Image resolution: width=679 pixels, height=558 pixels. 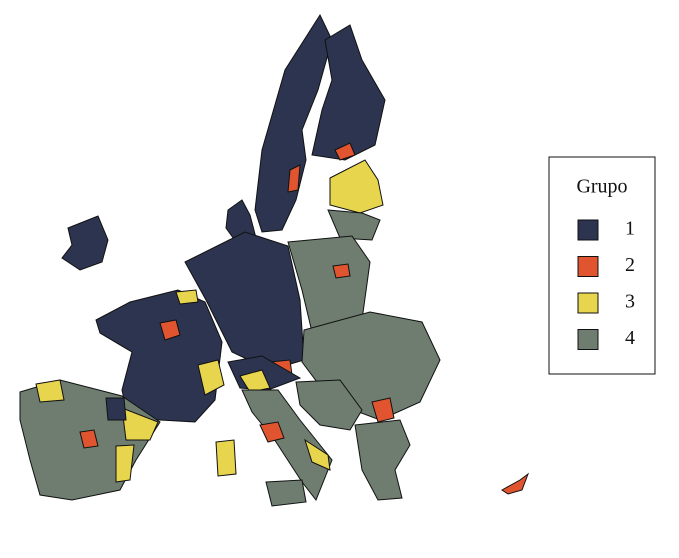 I want to click on legend: 1 2 3 4, so click(x=606, y=284).